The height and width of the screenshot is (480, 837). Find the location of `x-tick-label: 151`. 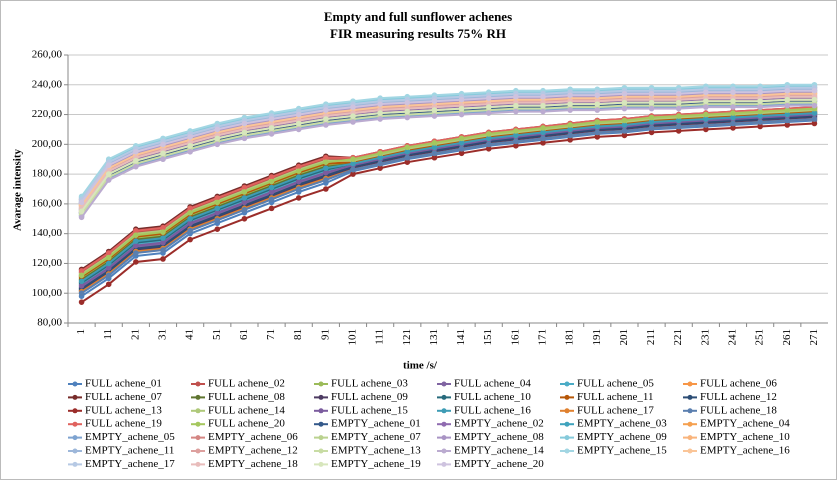

x-tick-label: 151 is located at coordinates (488, 337).